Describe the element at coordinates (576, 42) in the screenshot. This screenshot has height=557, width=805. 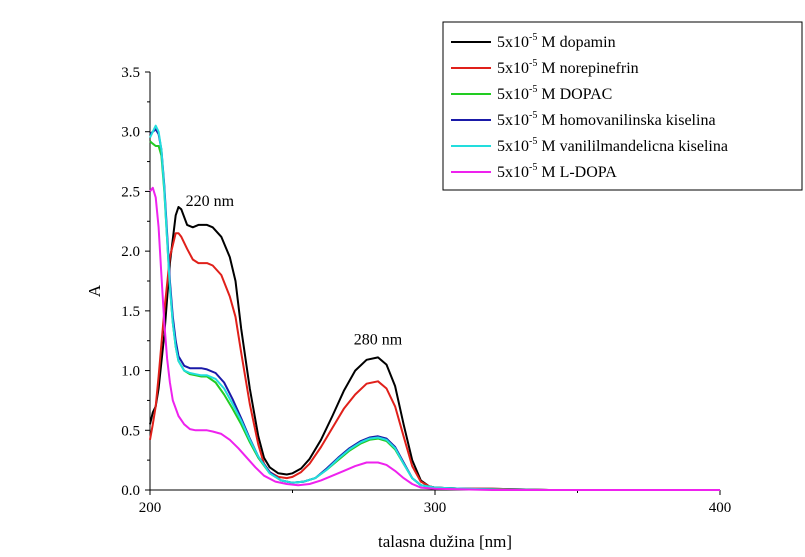
I see `legend-entry-text: M dopamin` at that location.